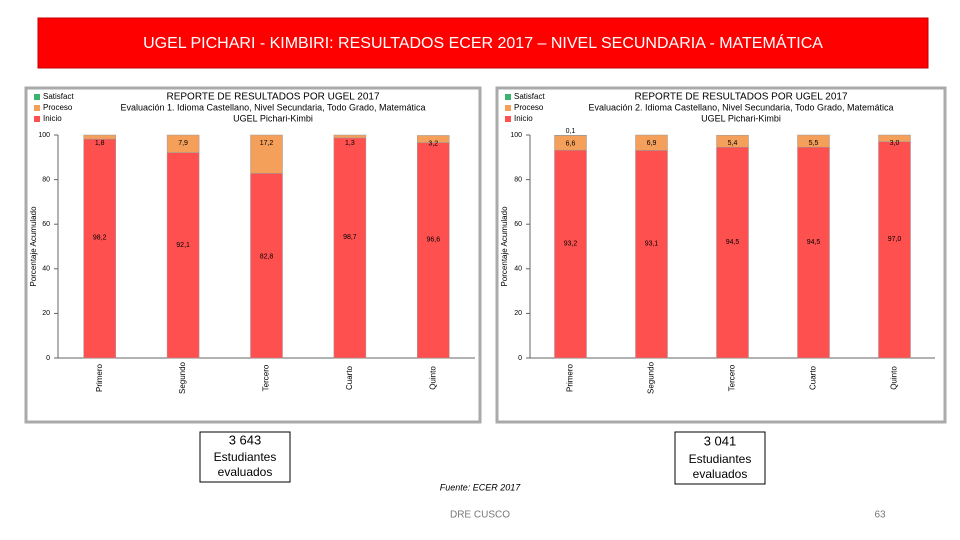 The width and height of the screenshot is (960, 540). I want to click on value-label: 6,6, so click(571, 143).